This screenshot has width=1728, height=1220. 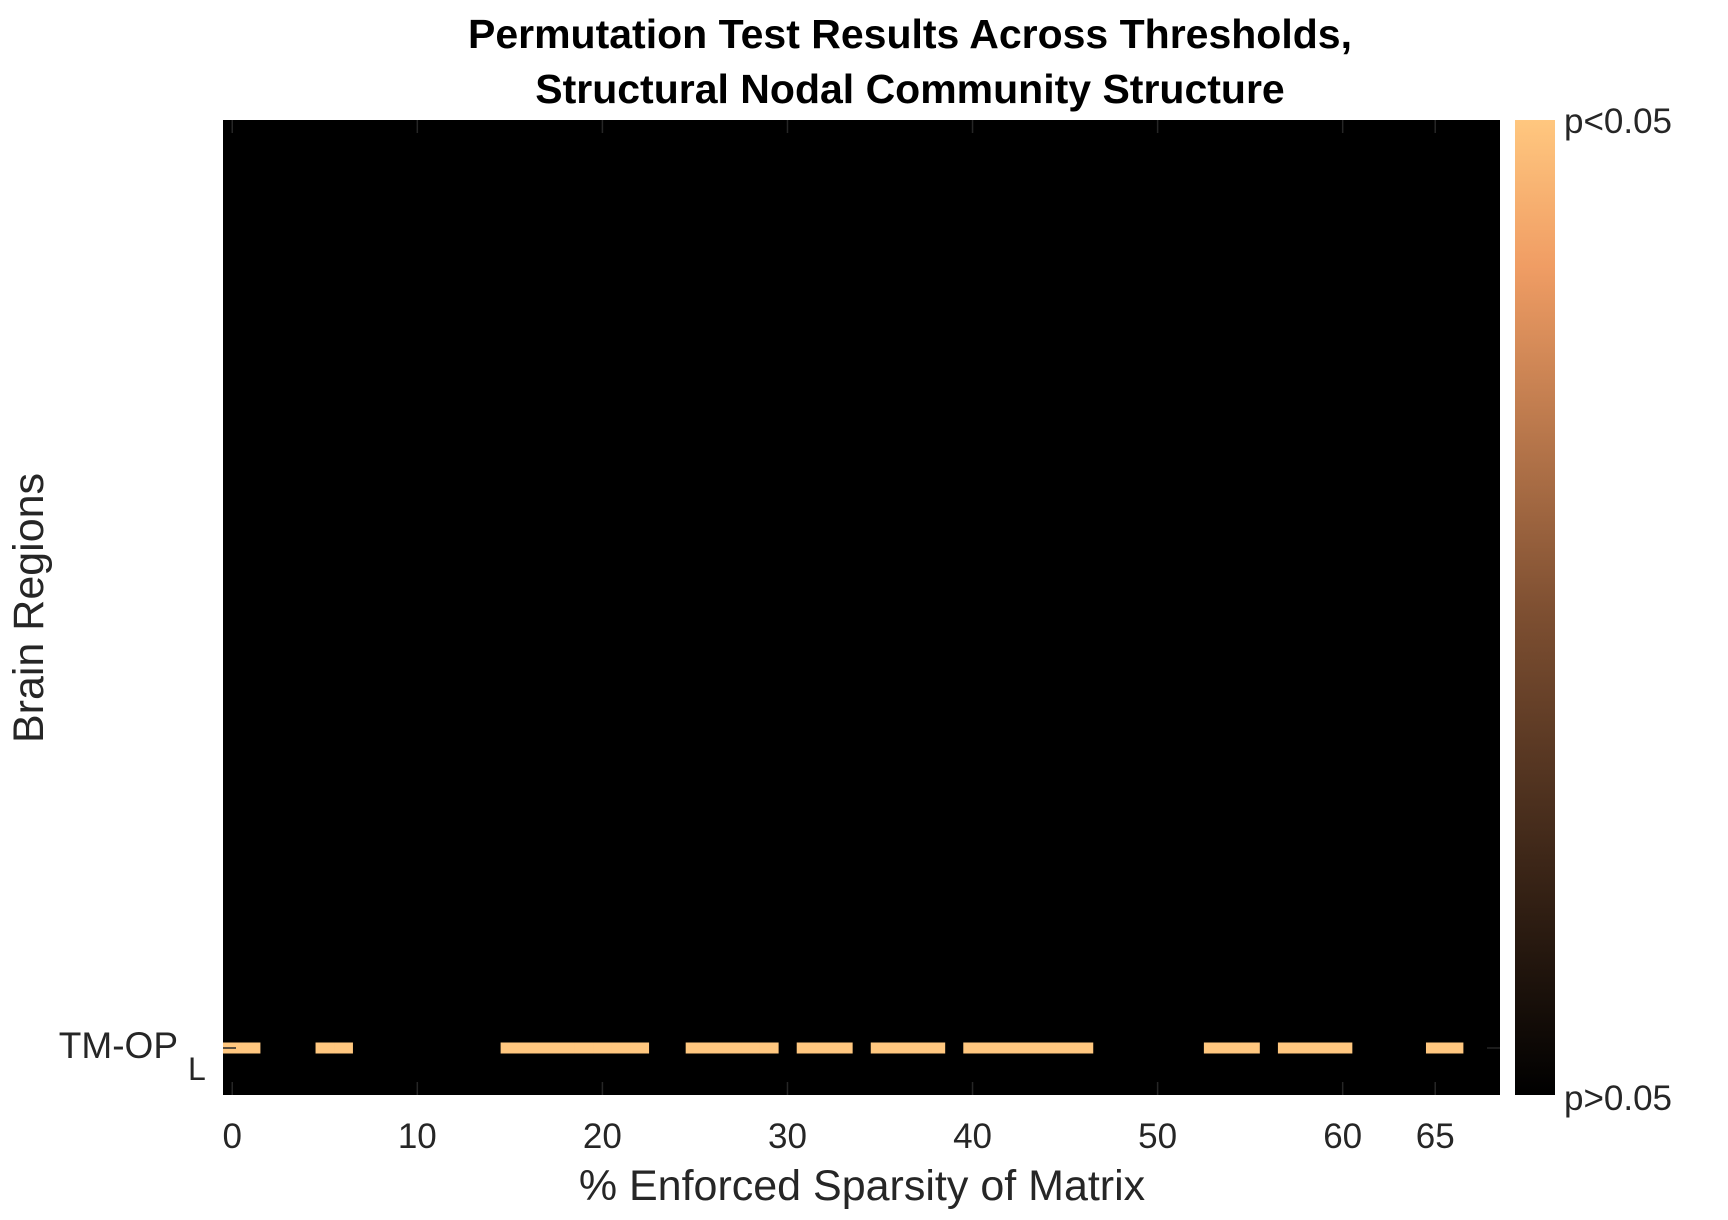 What do you see at coordinates (417, 1136) in the screenshot?
I see `x-tick-label: 10` at bounding box center [417, 1136].